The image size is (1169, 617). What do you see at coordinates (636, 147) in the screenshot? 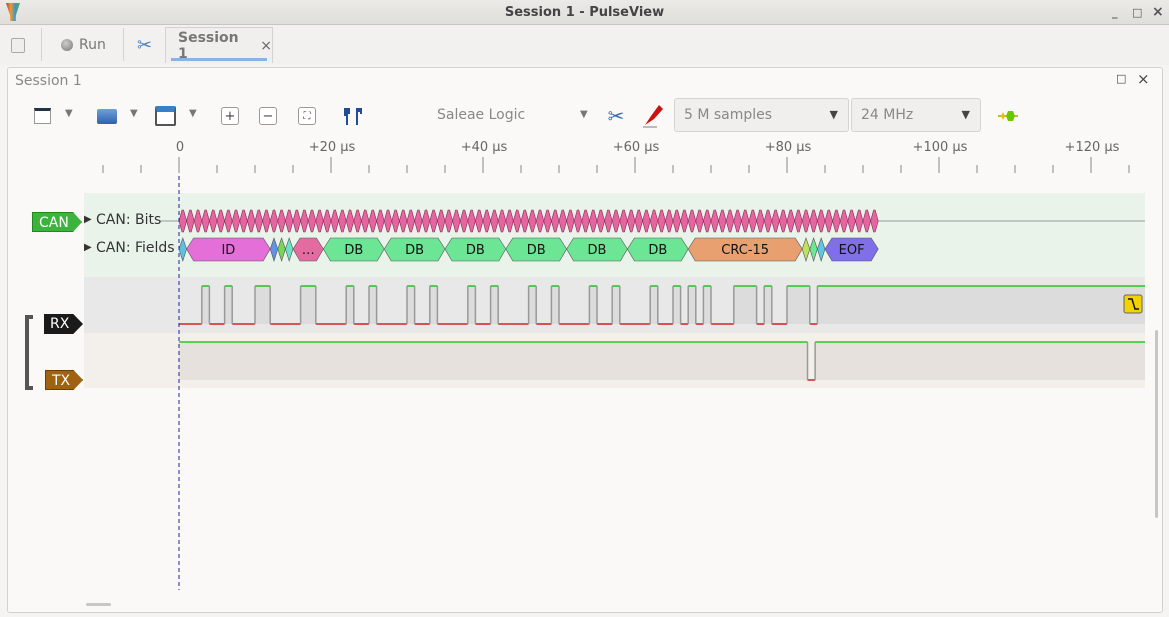
I see `ruler-label: +60 µs` at bounding box center [636, 147].